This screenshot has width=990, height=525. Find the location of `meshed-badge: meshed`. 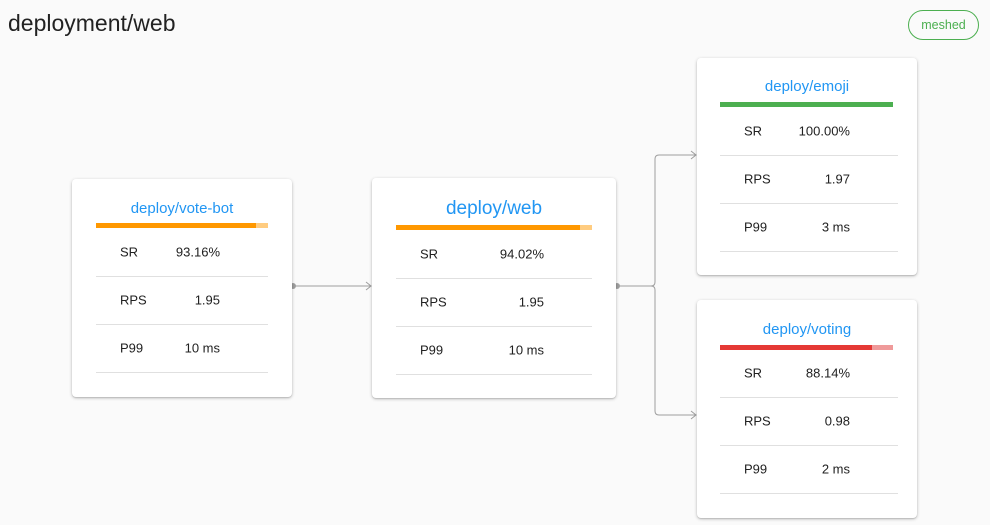

meshed-badge: meshed is located at coordinates (943, 25).